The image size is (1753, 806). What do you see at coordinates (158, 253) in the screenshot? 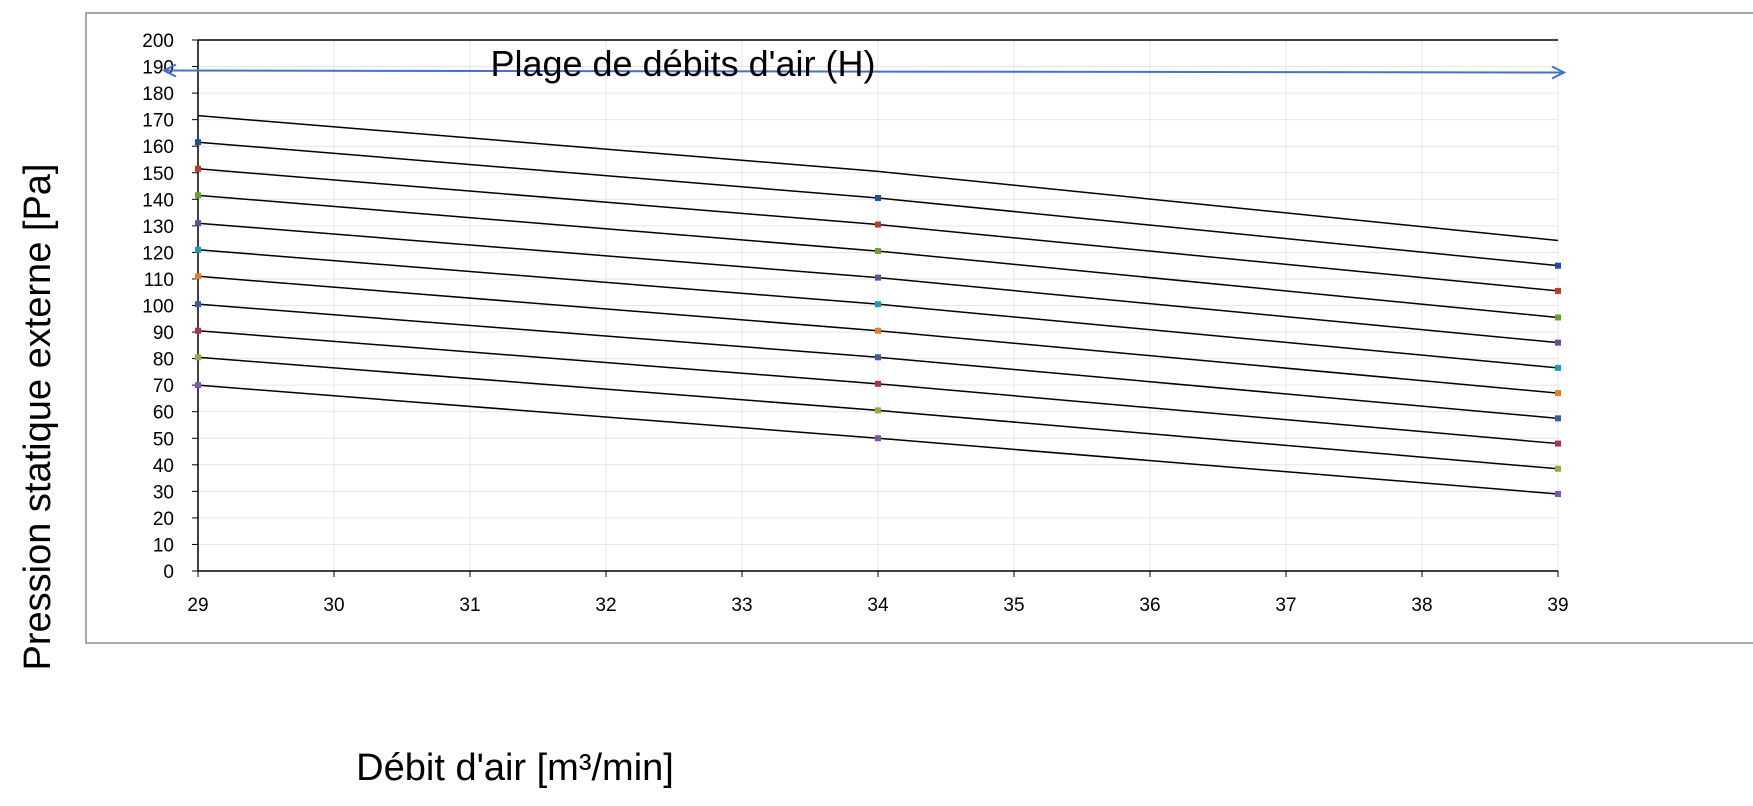
I see `y-tick-label: 120` at bounding box center [158, 253].